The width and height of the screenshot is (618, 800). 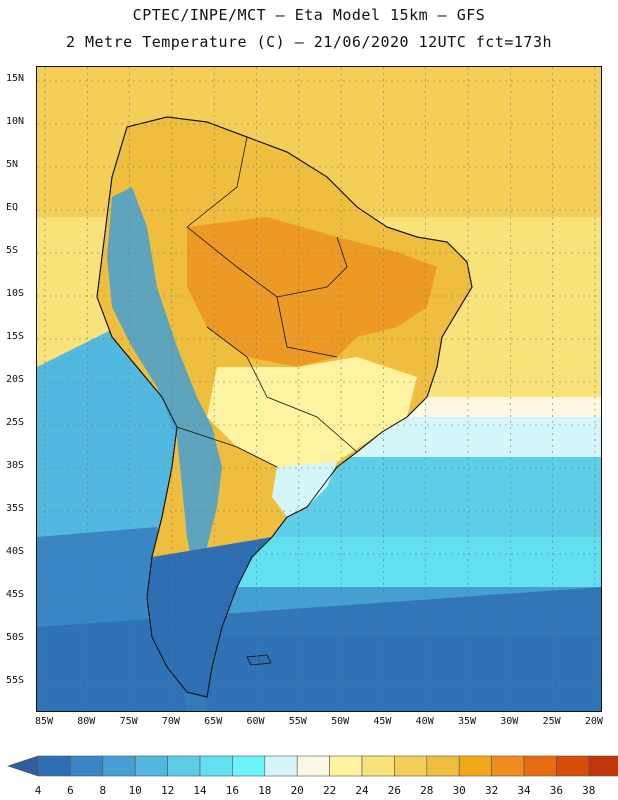 What do you see at coordinates (255, 721) in the screenshot?
I see `lon-label: 60W` at bounding box center [255, 721].